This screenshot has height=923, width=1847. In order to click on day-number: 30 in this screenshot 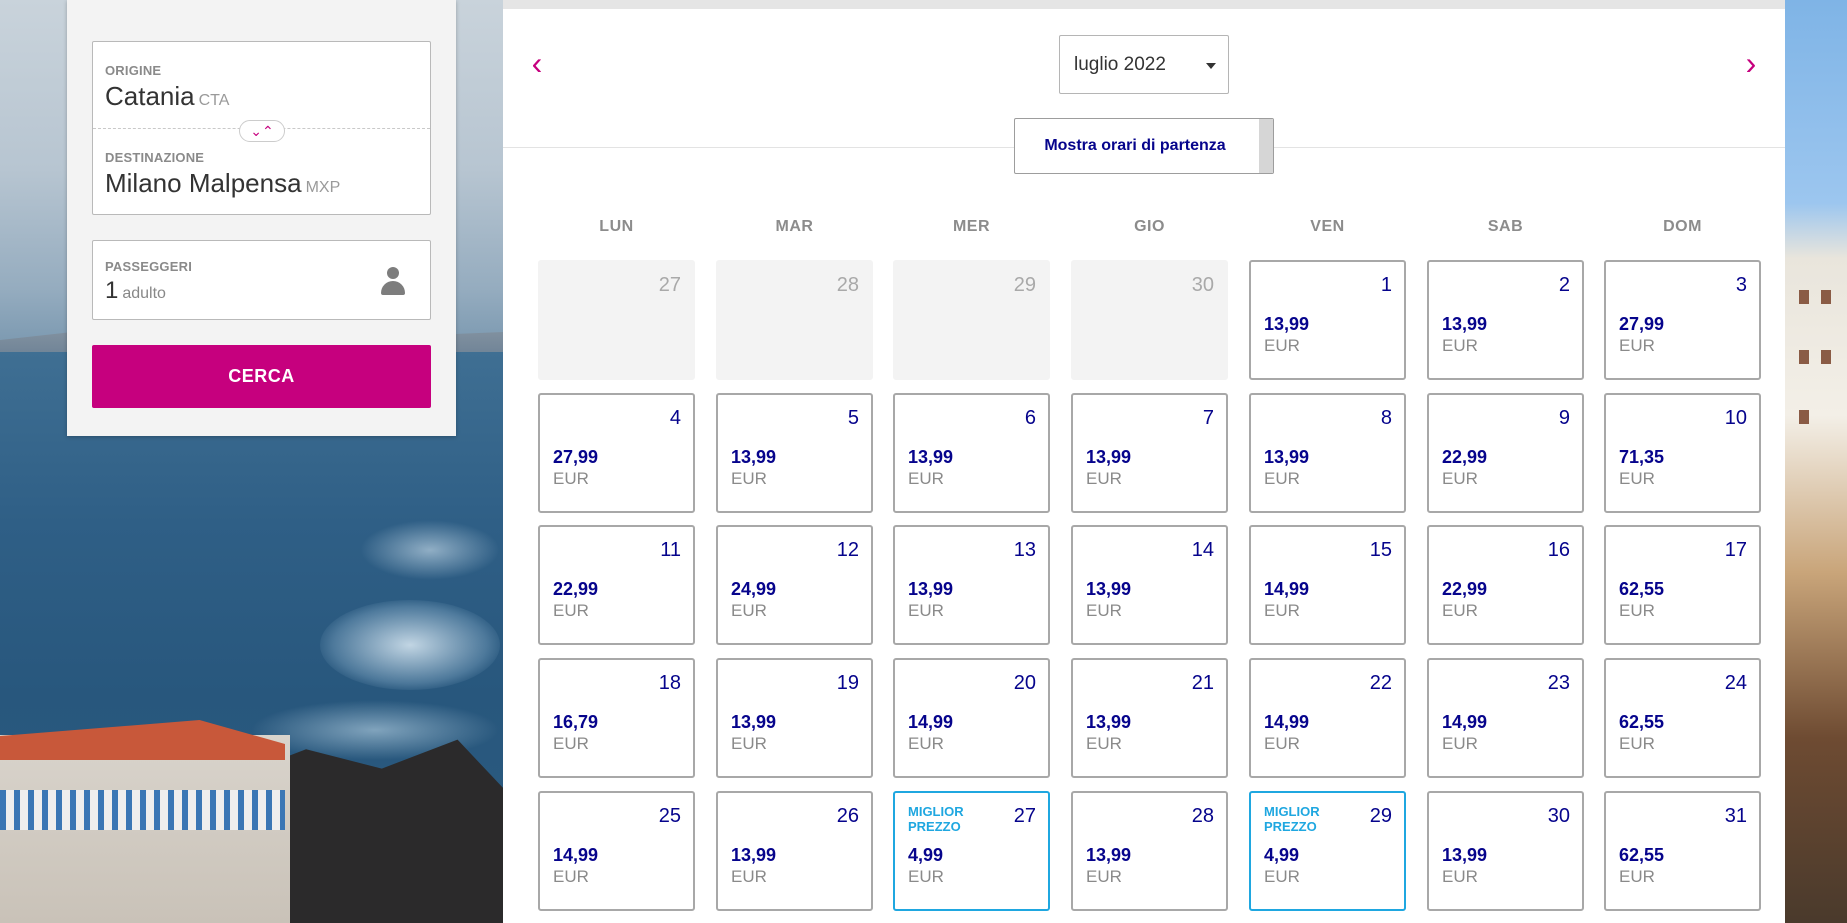, I will do `click(1558, 816)`.